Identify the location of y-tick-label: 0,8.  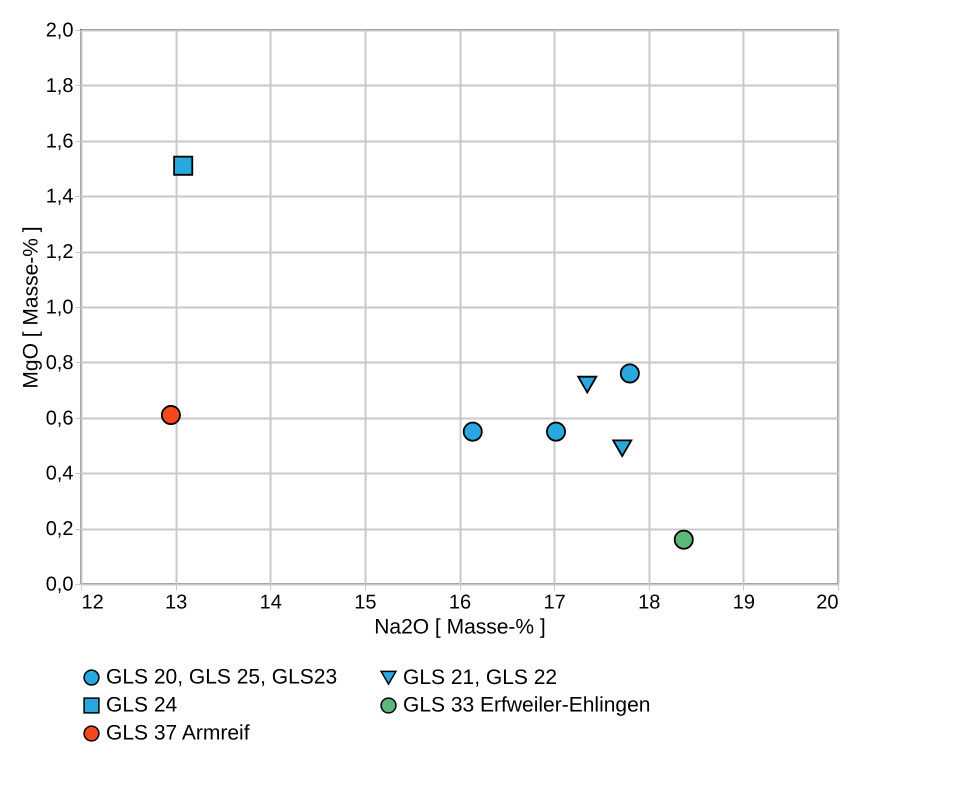
(60, 363).